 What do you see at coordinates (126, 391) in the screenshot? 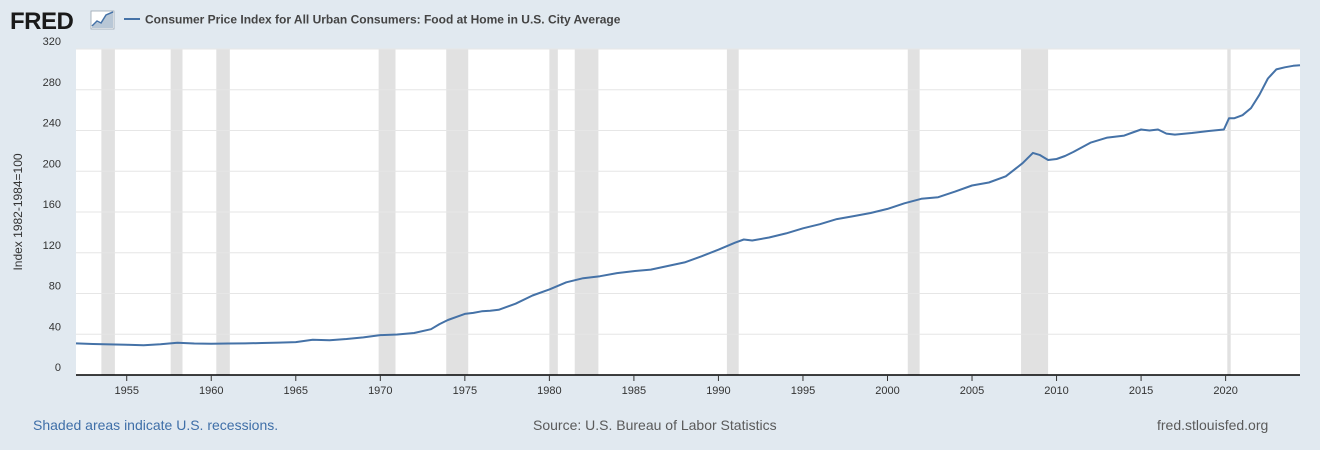
I see `x-tick-label-1955: 1955` at bounding box center [126, 391].